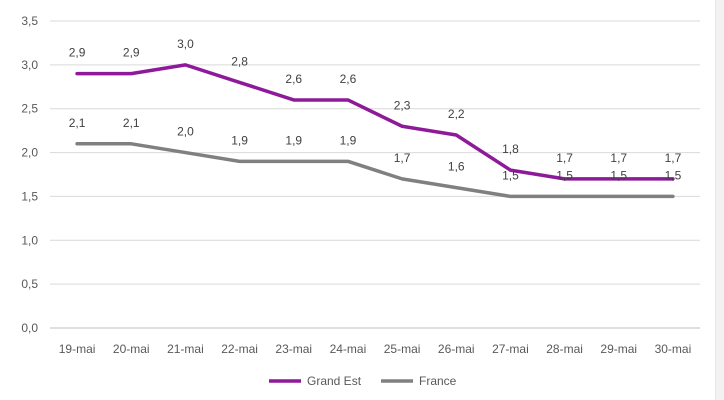 This screenshot has width=724, height=400. What do you see at coordinates (618, 349) in the screenshot?
I see `x-tick-label: 29-mai` at bounding box center [618, 349].